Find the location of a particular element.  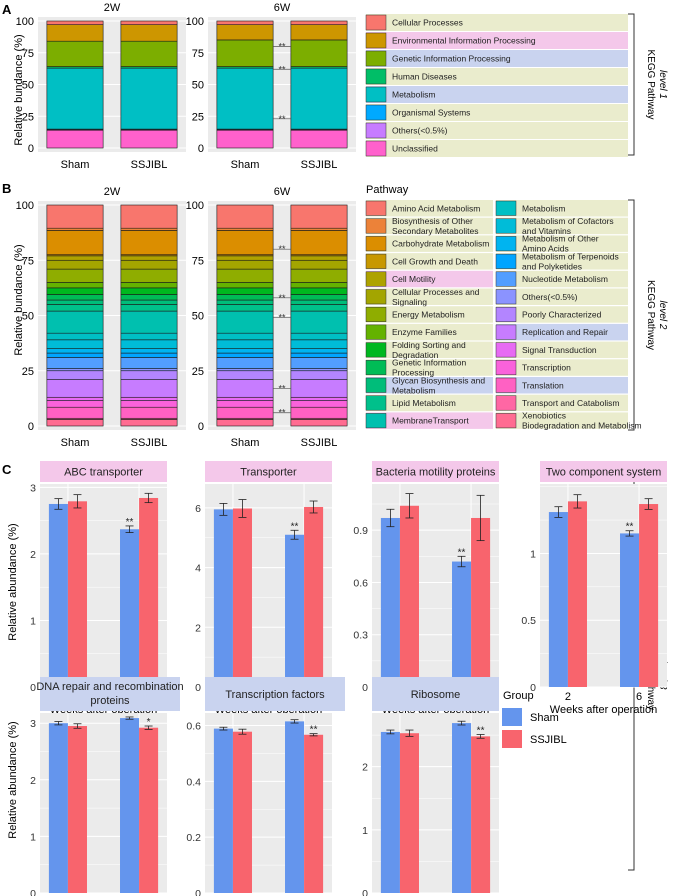

legend-item: Environmental Information Processing is located at coordinates (496, 40).